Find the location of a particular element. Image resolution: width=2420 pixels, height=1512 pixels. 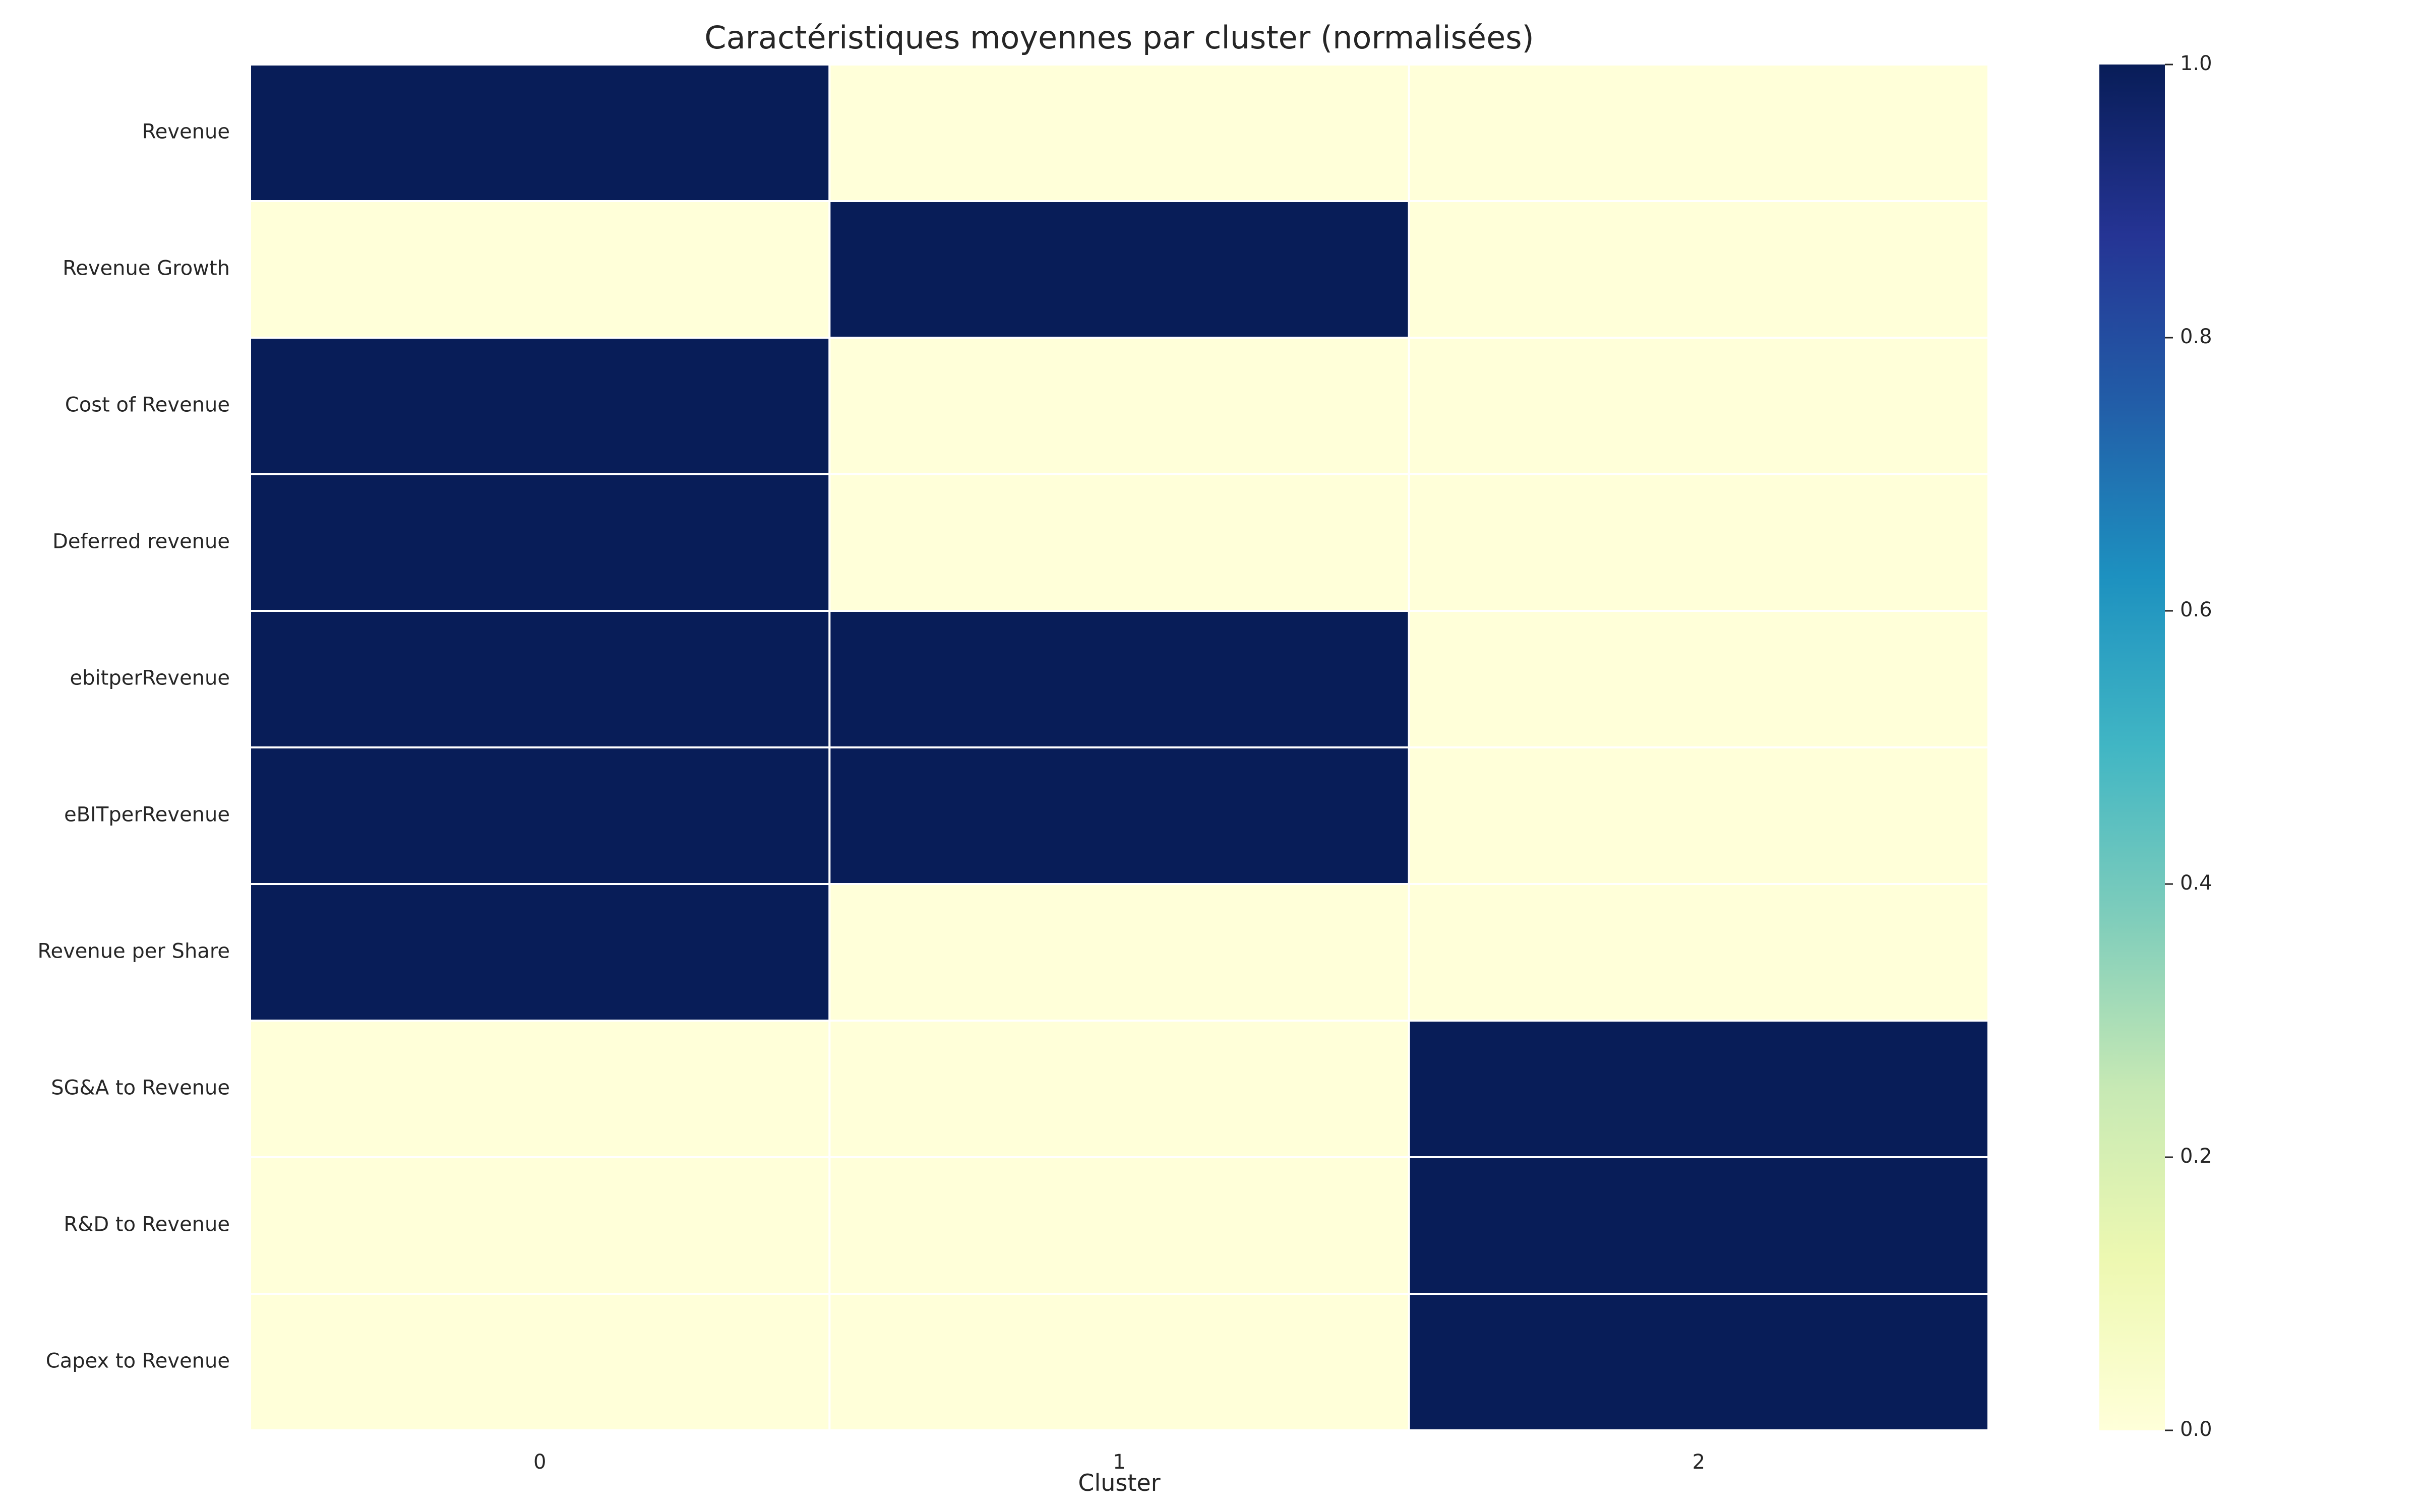

colorbar-tick-label: 0.4 is located at coordinates (2196, 883).